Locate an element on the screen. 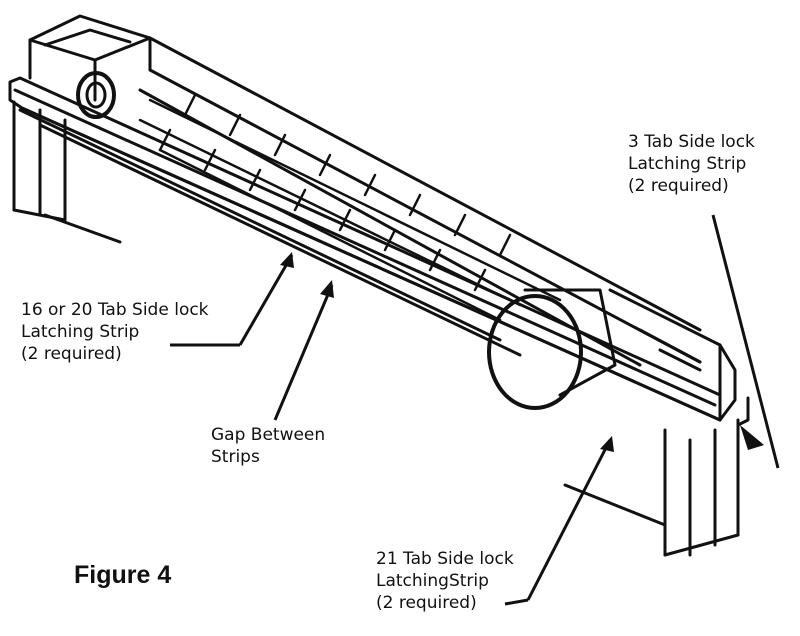 The width and height of the screenshot is (800, 636). right-support-leg is located at coordinates (656, 476).